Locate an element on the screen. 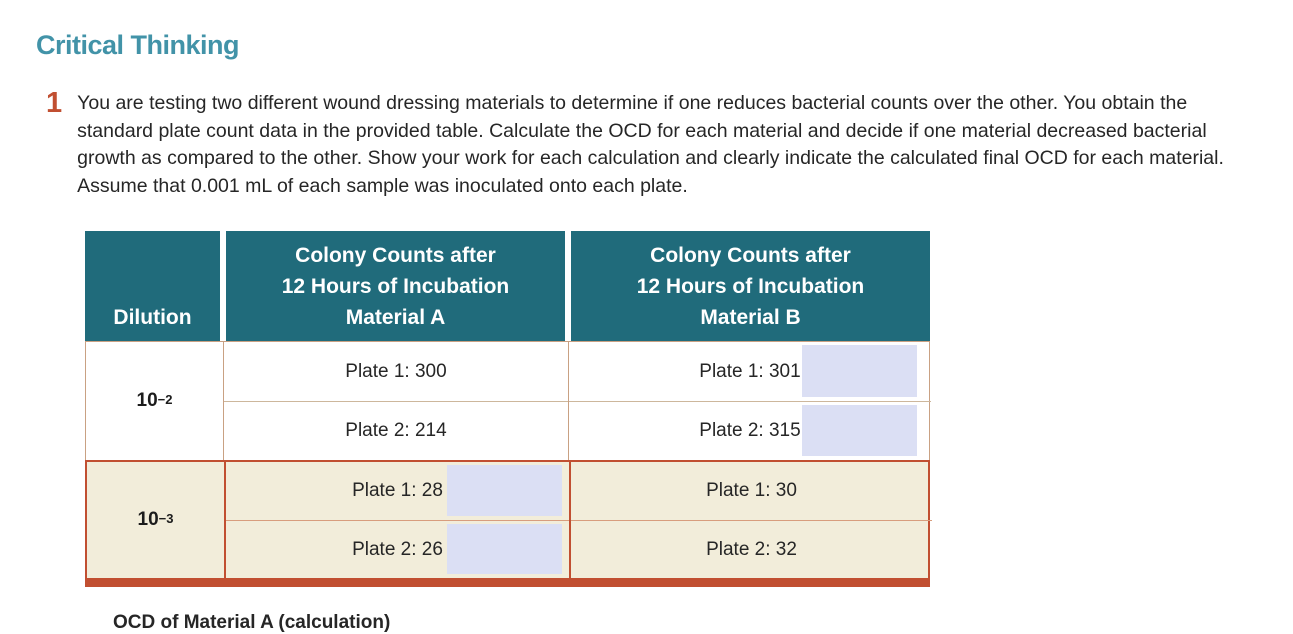 The height and width of the screenshot is (634, 1293). plate-count-cell: Plate 1: 28 is located at coordinates (397, 491).